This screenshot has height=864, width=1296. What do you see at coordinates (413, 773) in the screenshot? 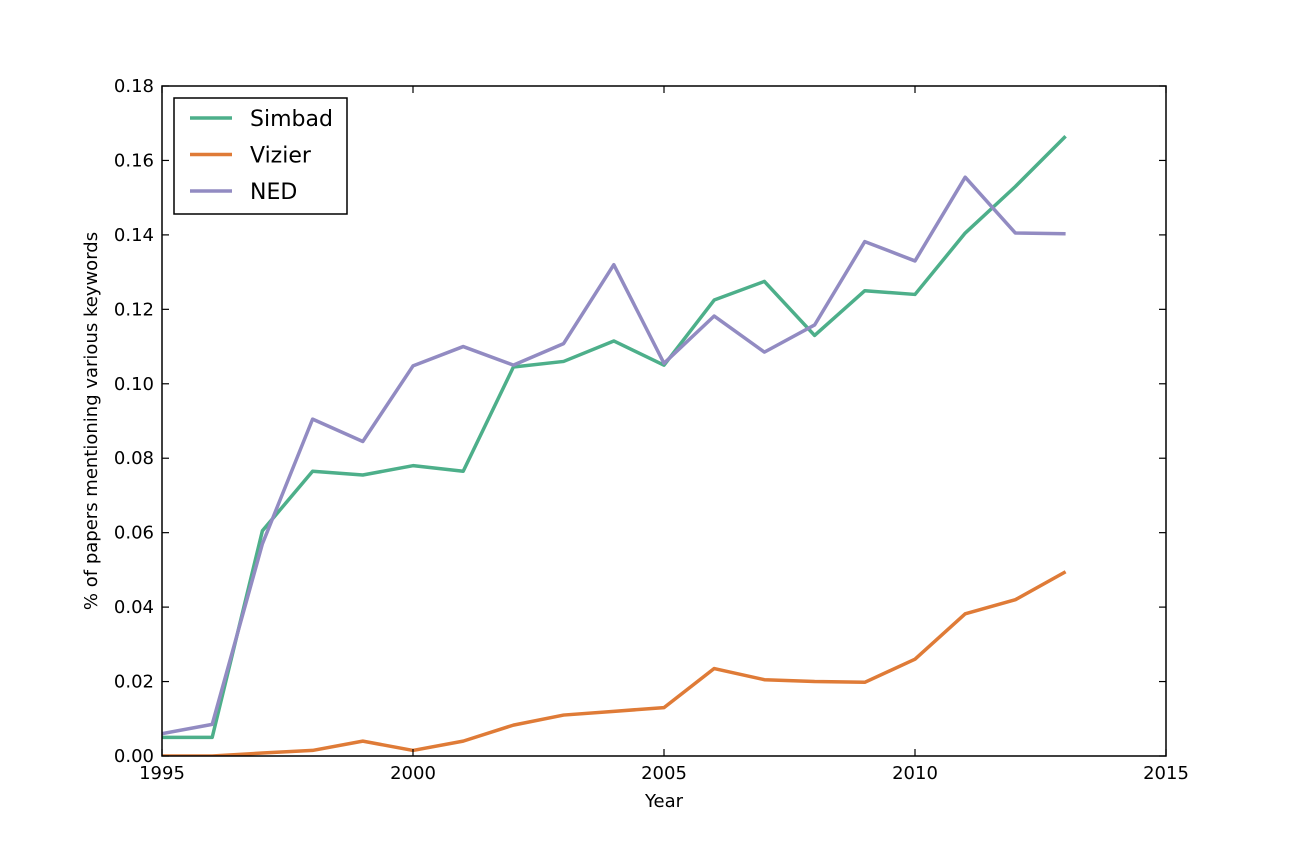
I see `x-tick-label: 2000` at bounding box center [413, 773].